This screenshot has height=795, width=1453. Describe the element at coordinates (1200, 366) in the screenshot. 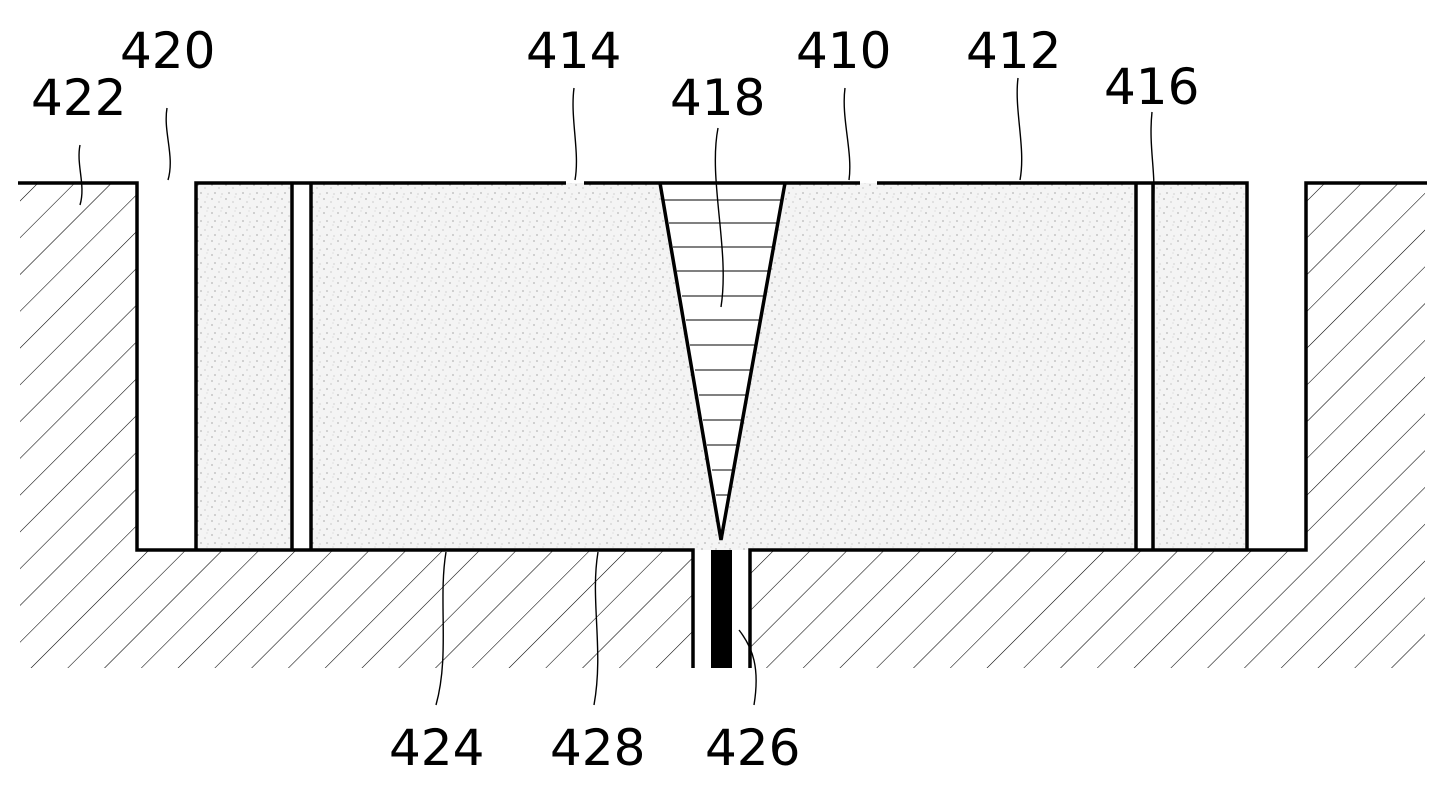

I see `stippled-right-ring` at that location.